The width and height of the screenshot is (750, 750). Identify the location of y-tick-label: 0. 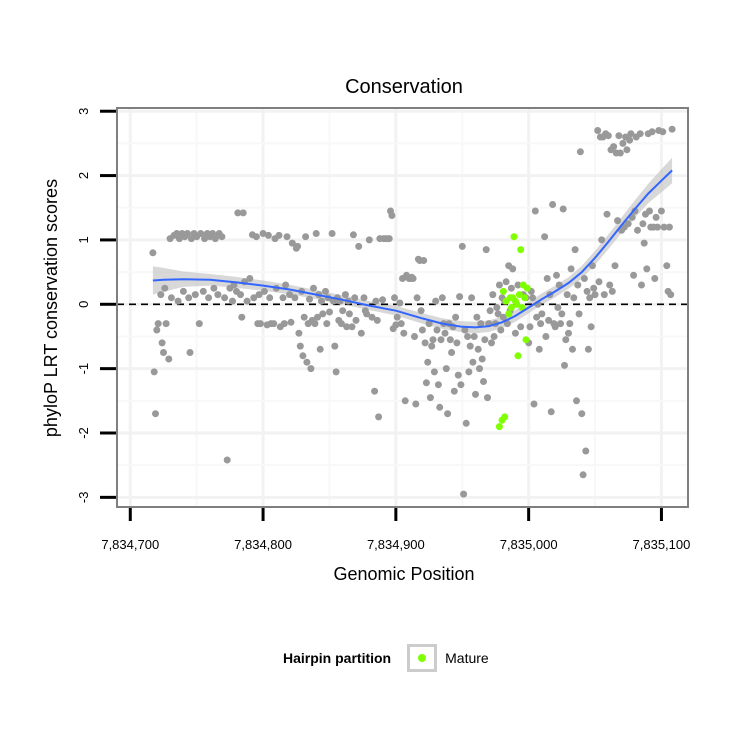
(83, 304).